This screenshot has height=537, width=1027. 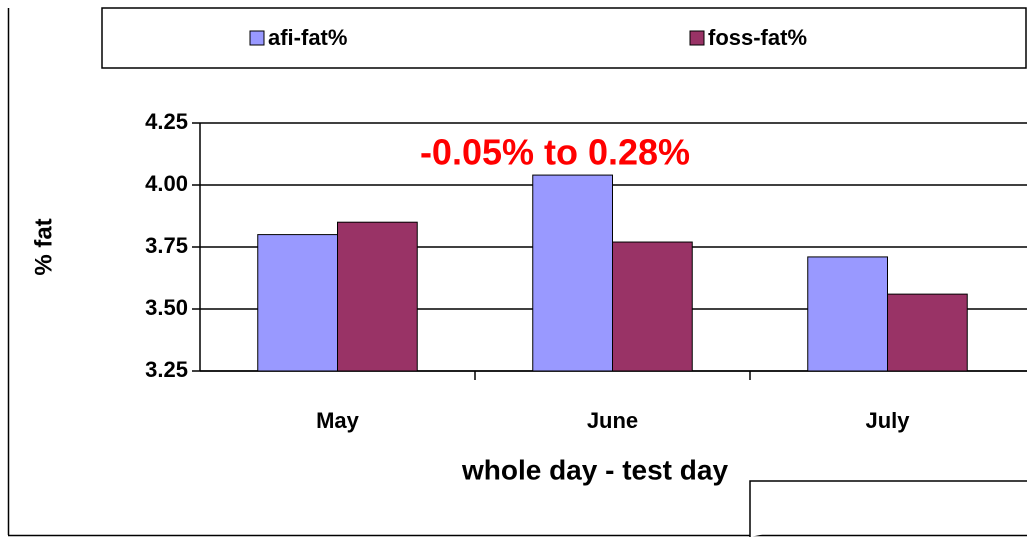 I want to click on y-tick-label: 4.25, so click(x=166, y=121).